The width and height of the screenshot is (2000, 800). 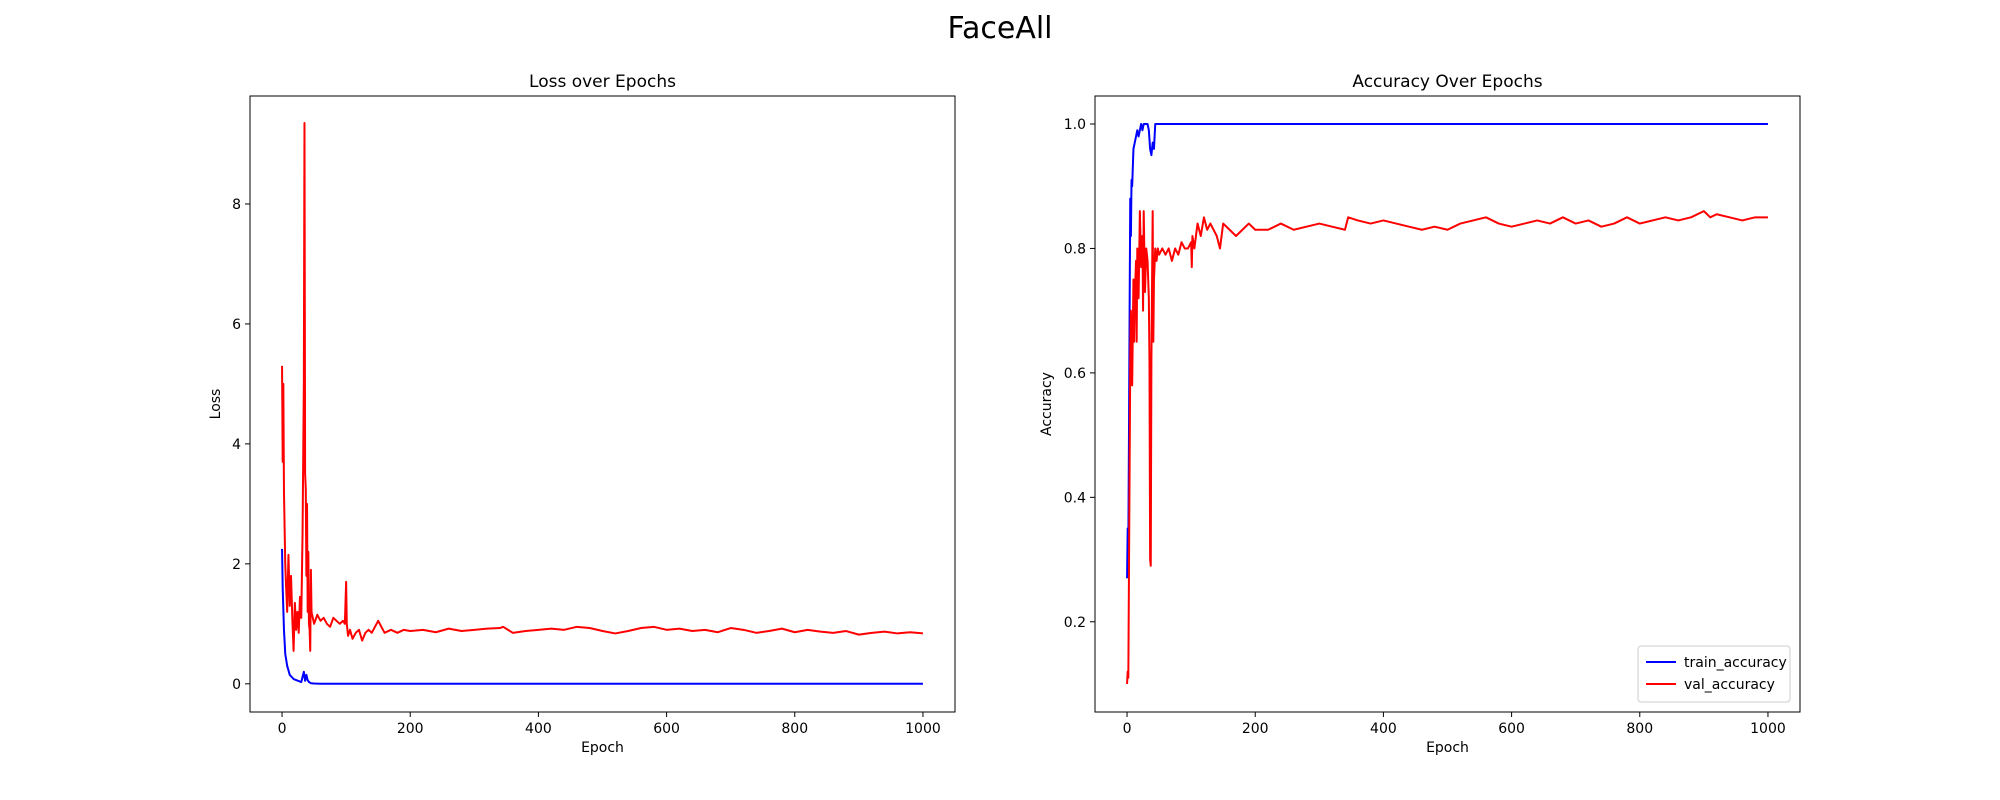 What do you see at coordinates (602, 82) in the screenshot?
I see `axes-title: Loss over Epochs` at bounding box center [602, 82].